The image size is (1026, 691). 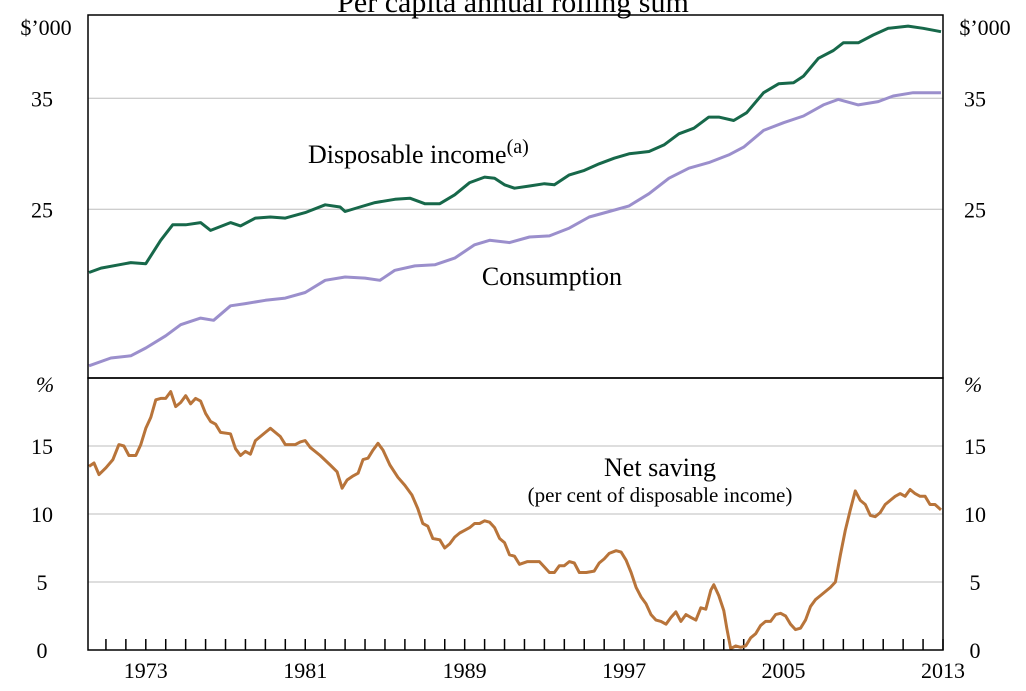 What do you see at coordinates (518, 147) in the screenshot?
I see `series-name-superscript: (a)` at bounding box center [518, 147].